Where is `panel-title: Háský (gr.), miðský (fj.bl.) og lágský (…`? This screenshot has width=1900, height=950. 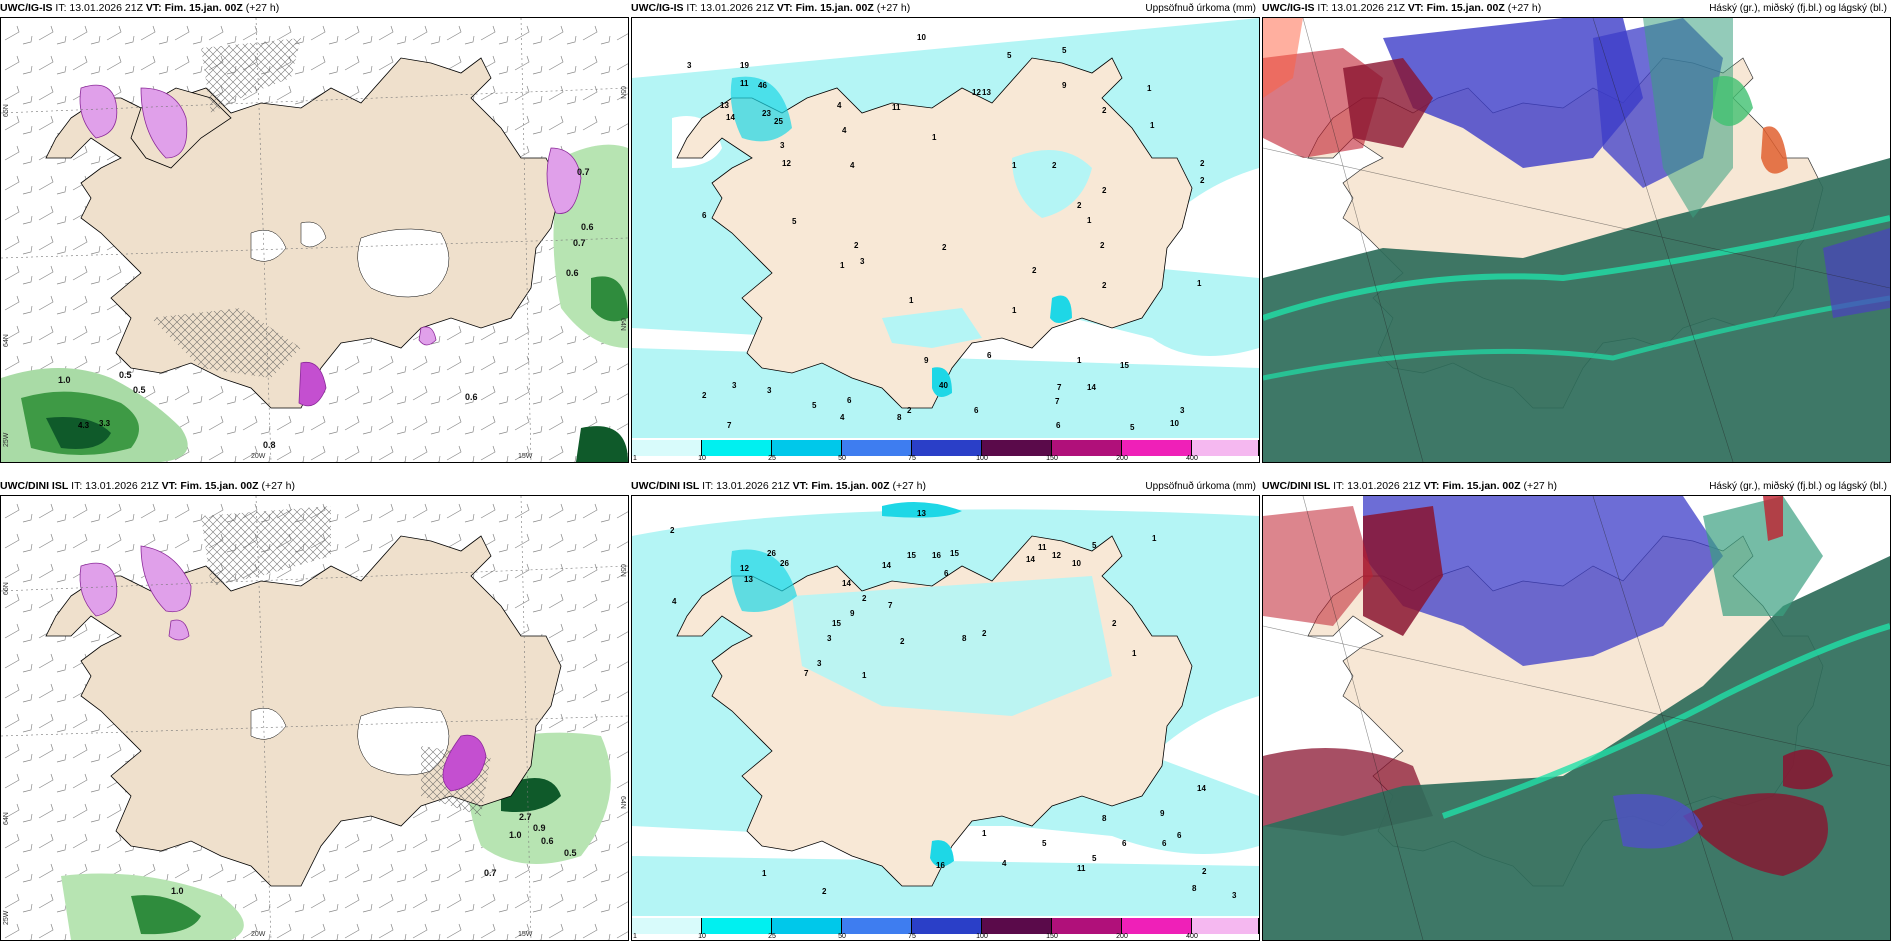
panel-title: Háský (gr.), miðský (fj.bl.) og lágský (… is located at coordinates (1798, 8).